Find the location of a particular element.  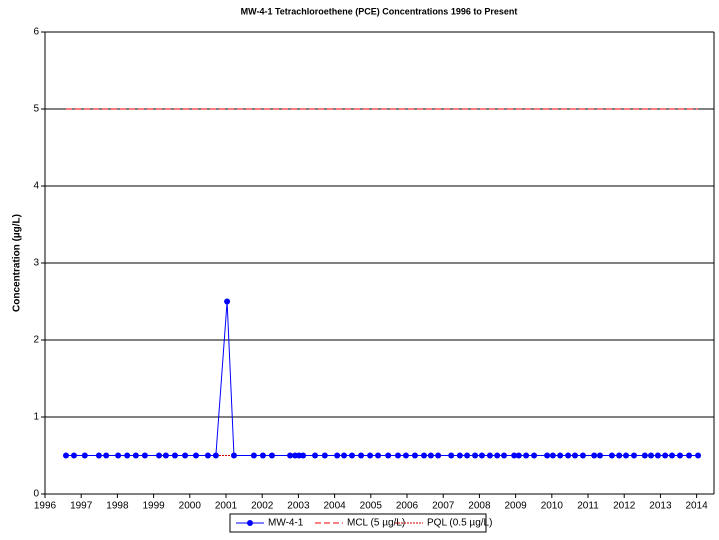

legend-marker is located at coordinates (250, 523).